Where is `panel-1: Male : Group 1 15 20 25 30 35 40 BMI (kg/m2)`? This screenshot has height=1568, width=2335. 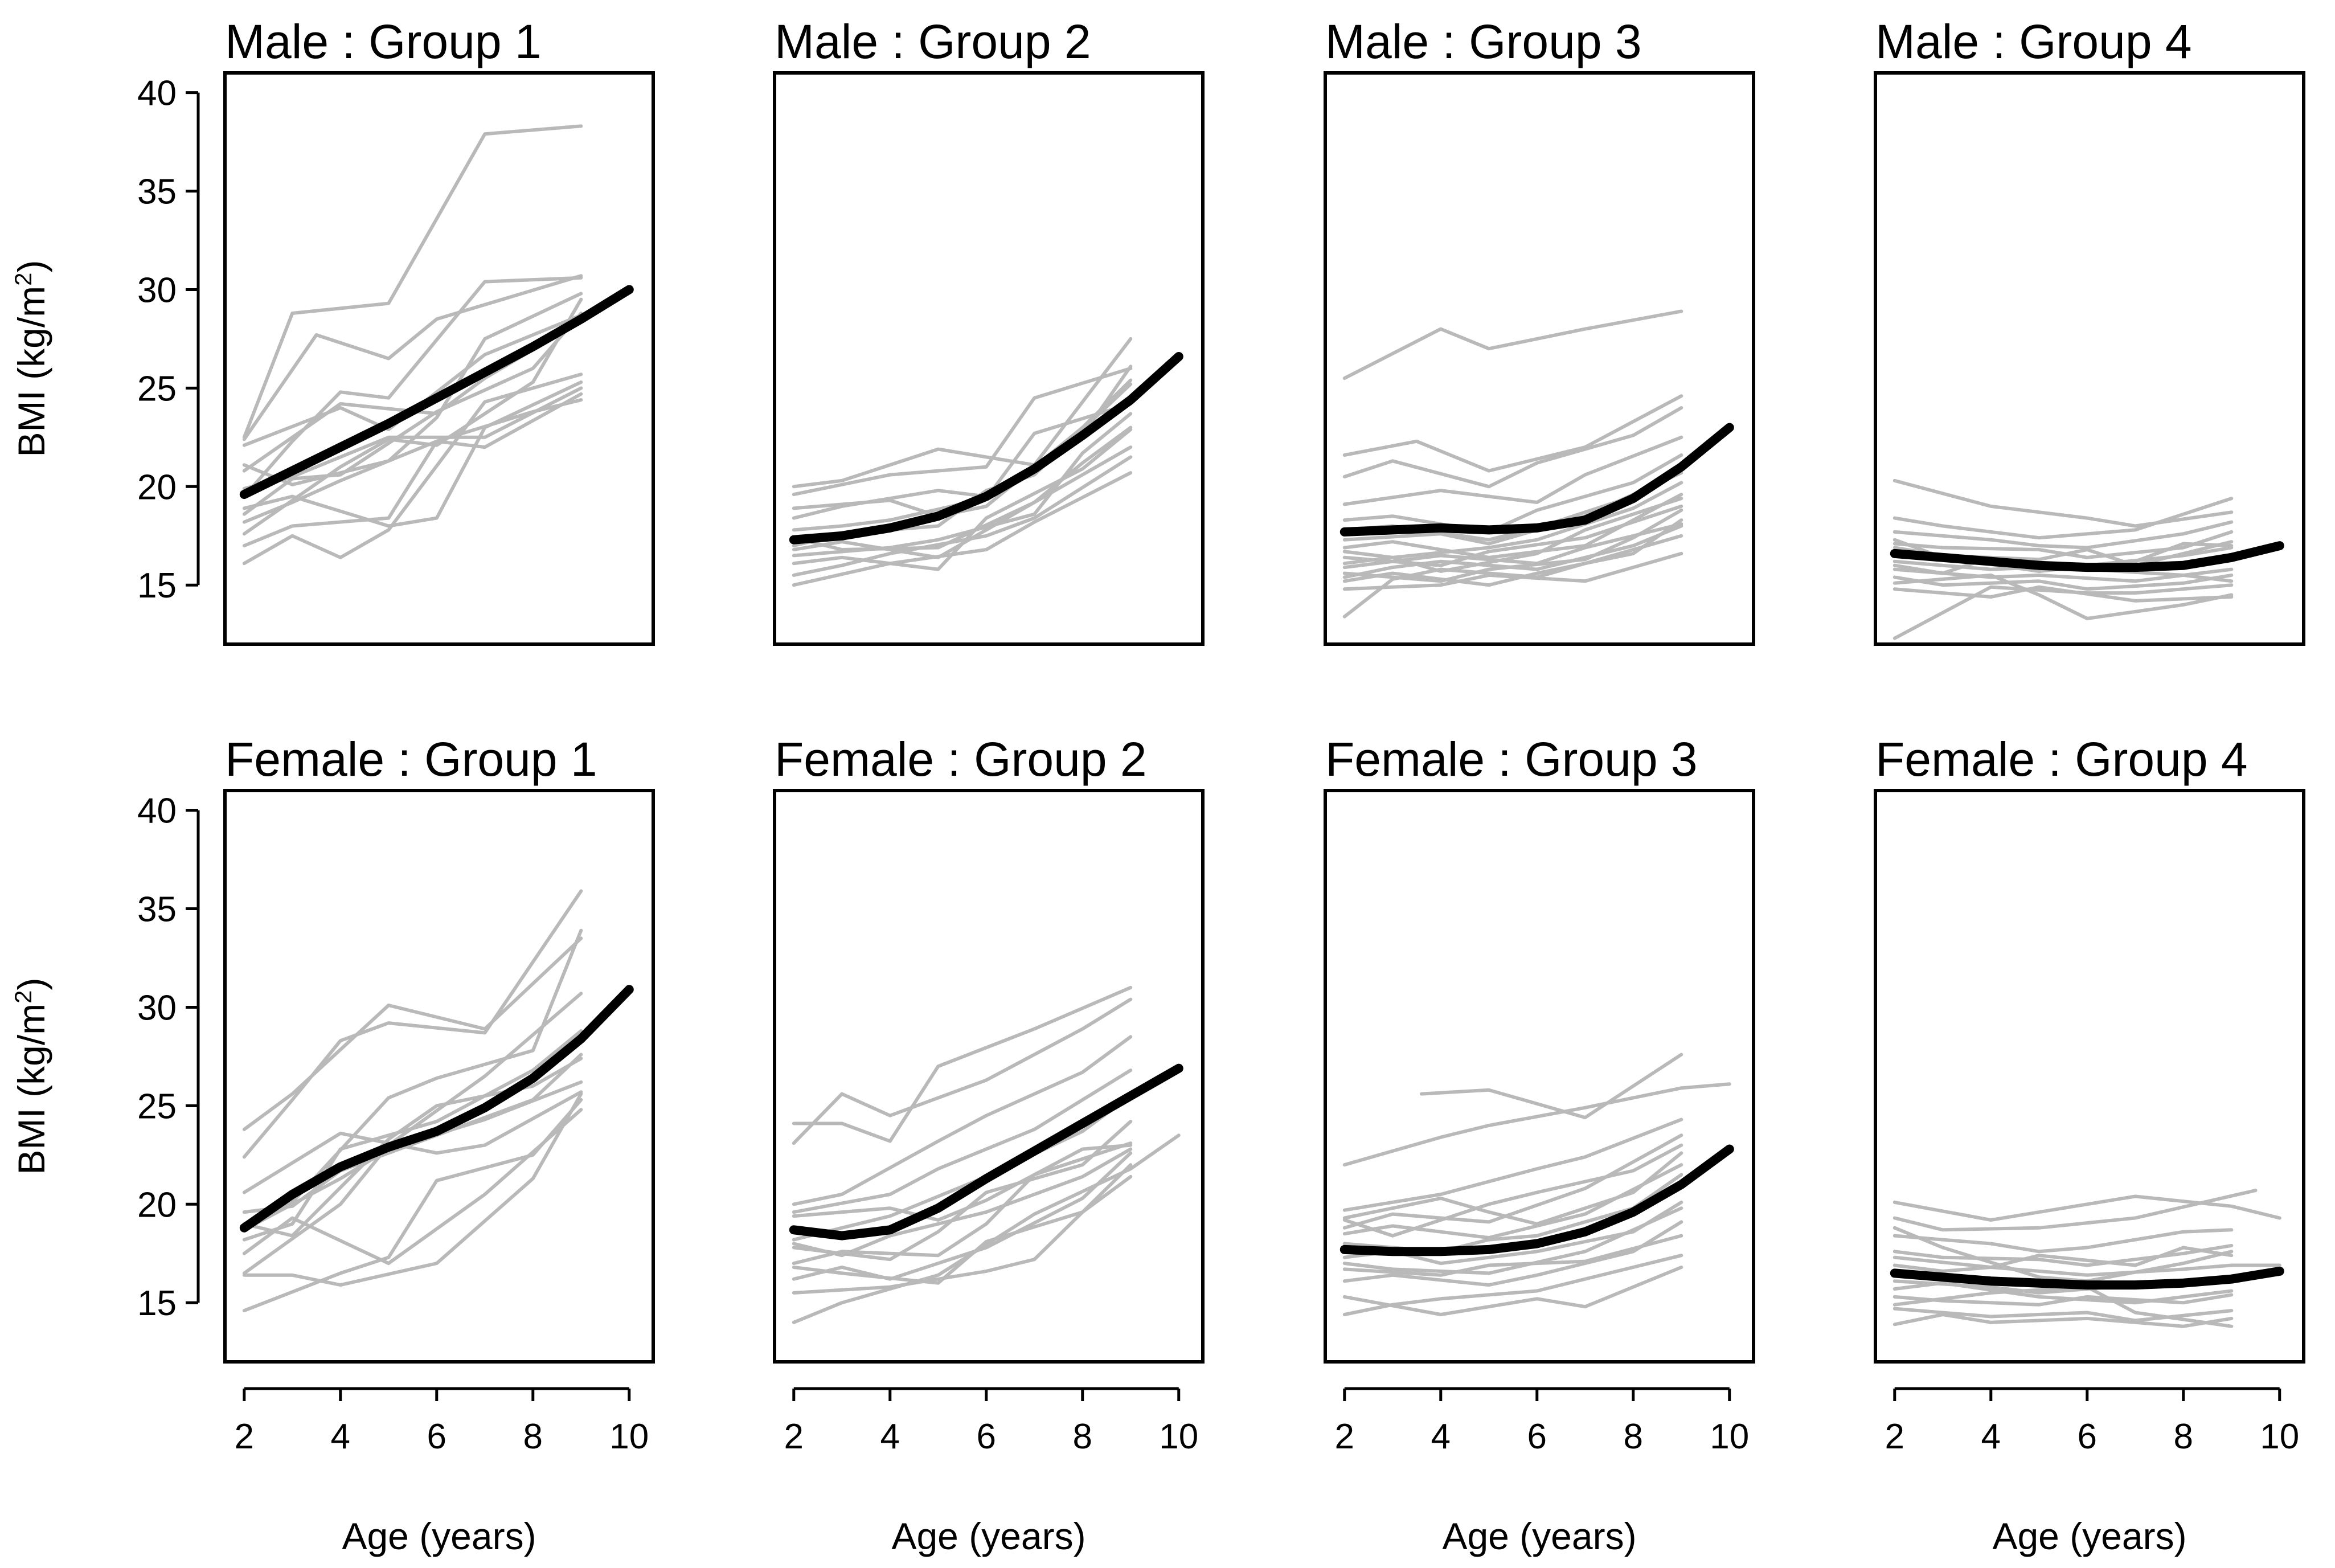 panel-1: Male : Group 1 15 20 25 30 35 40 BMI (kg/m2) is located at coordinates (332, 330).